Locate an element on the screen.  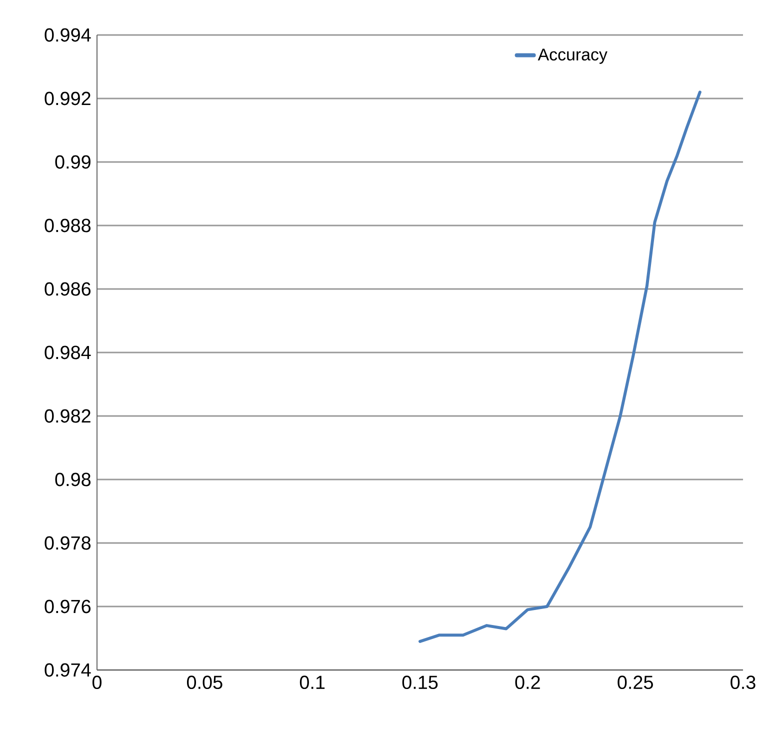
y-tick-label: 0.976 is located at coordinates (67, 607).